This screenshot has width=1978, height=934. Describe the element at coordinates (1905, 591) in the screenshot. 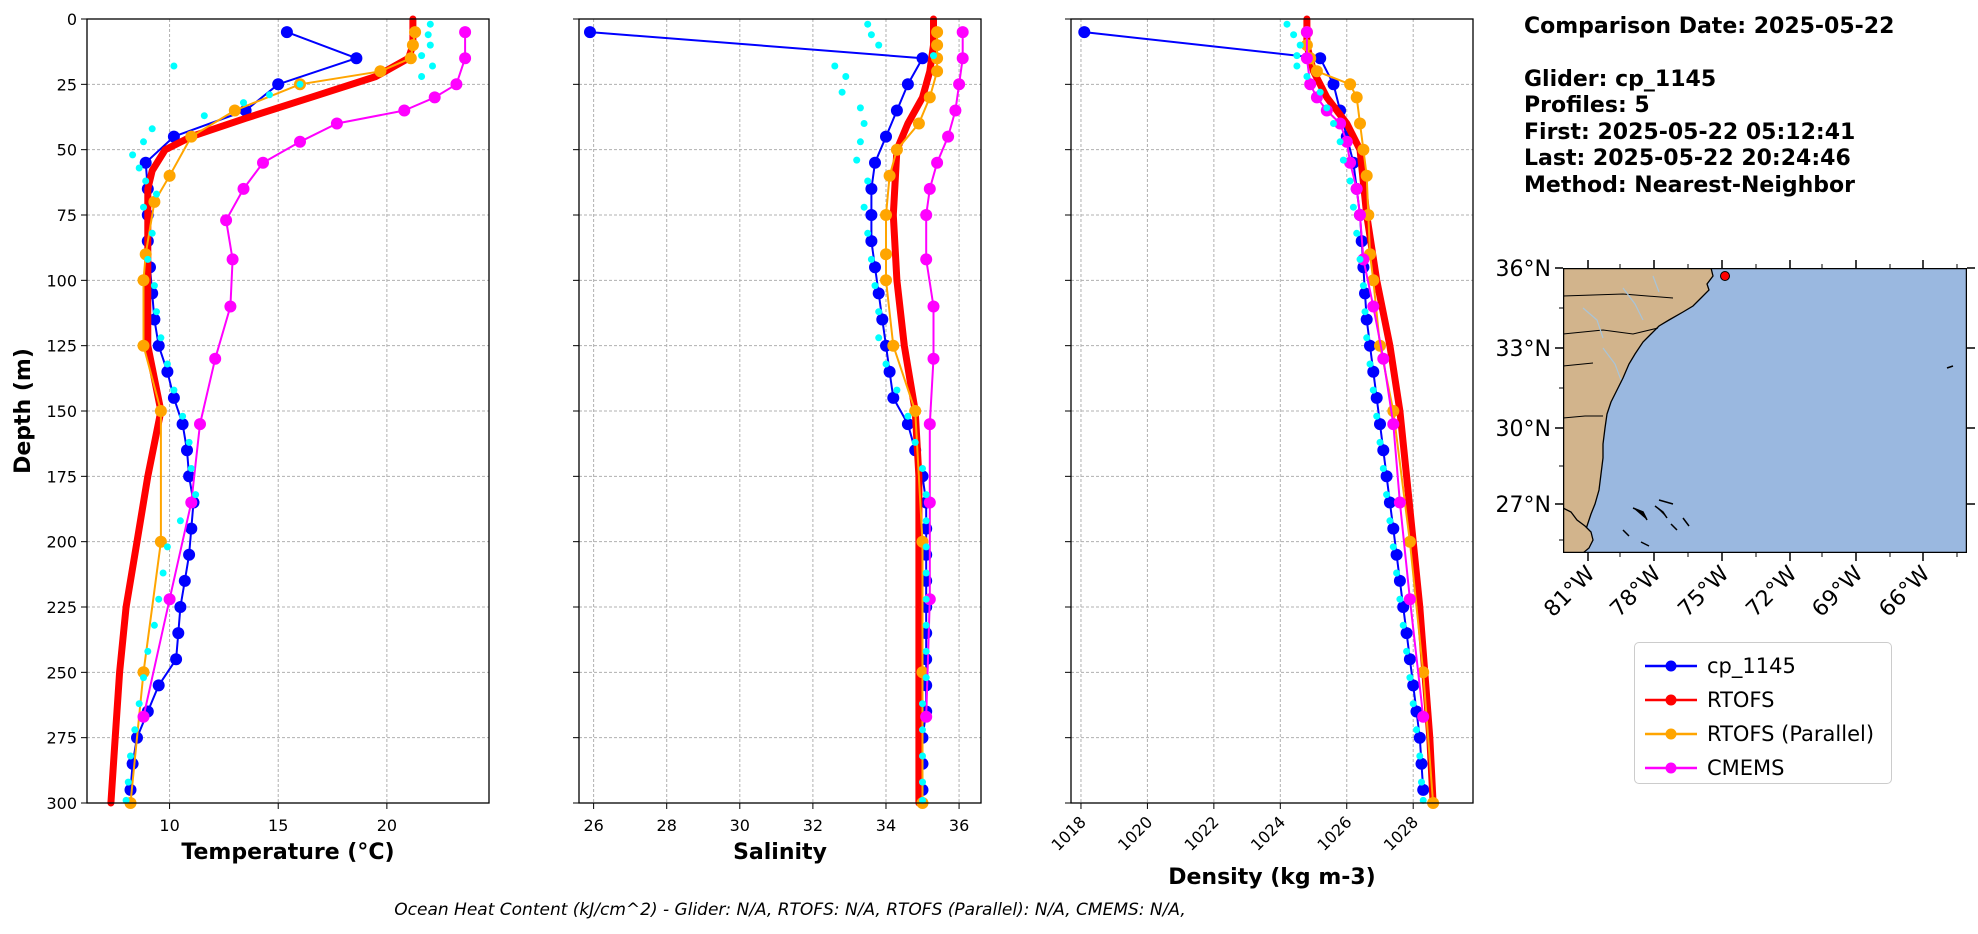

I see `map-lon-label: 66°W` at that location.